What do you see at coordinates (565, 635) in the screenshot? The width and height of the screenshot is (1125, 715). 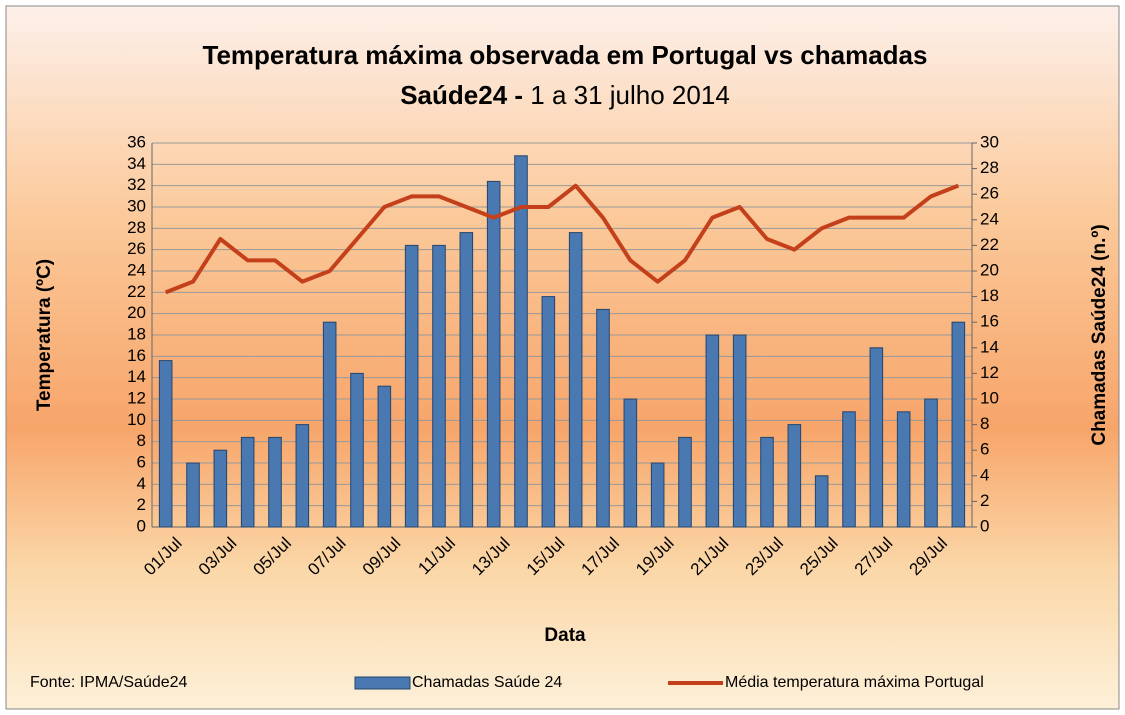 I see `x-axis-label: Data` at bounding box center [565, 635].